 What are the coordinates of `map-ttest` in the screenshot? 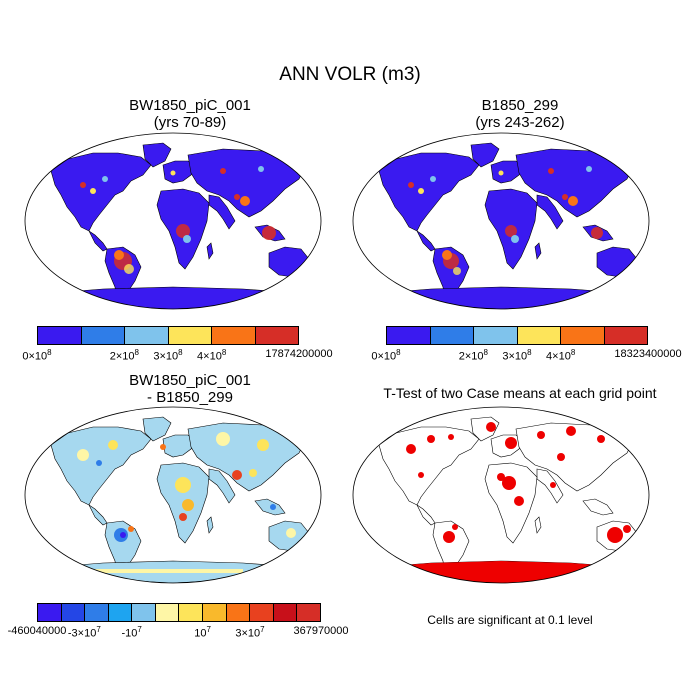 It's located at (501, 495).